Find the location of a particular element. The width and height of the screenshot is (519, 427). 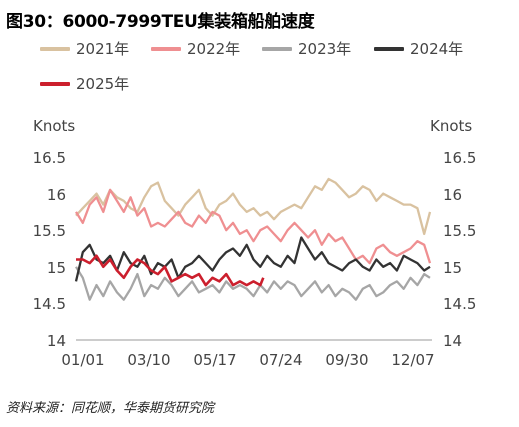

legend-item-2023: 2023年 is located at coordinates (306, 48).